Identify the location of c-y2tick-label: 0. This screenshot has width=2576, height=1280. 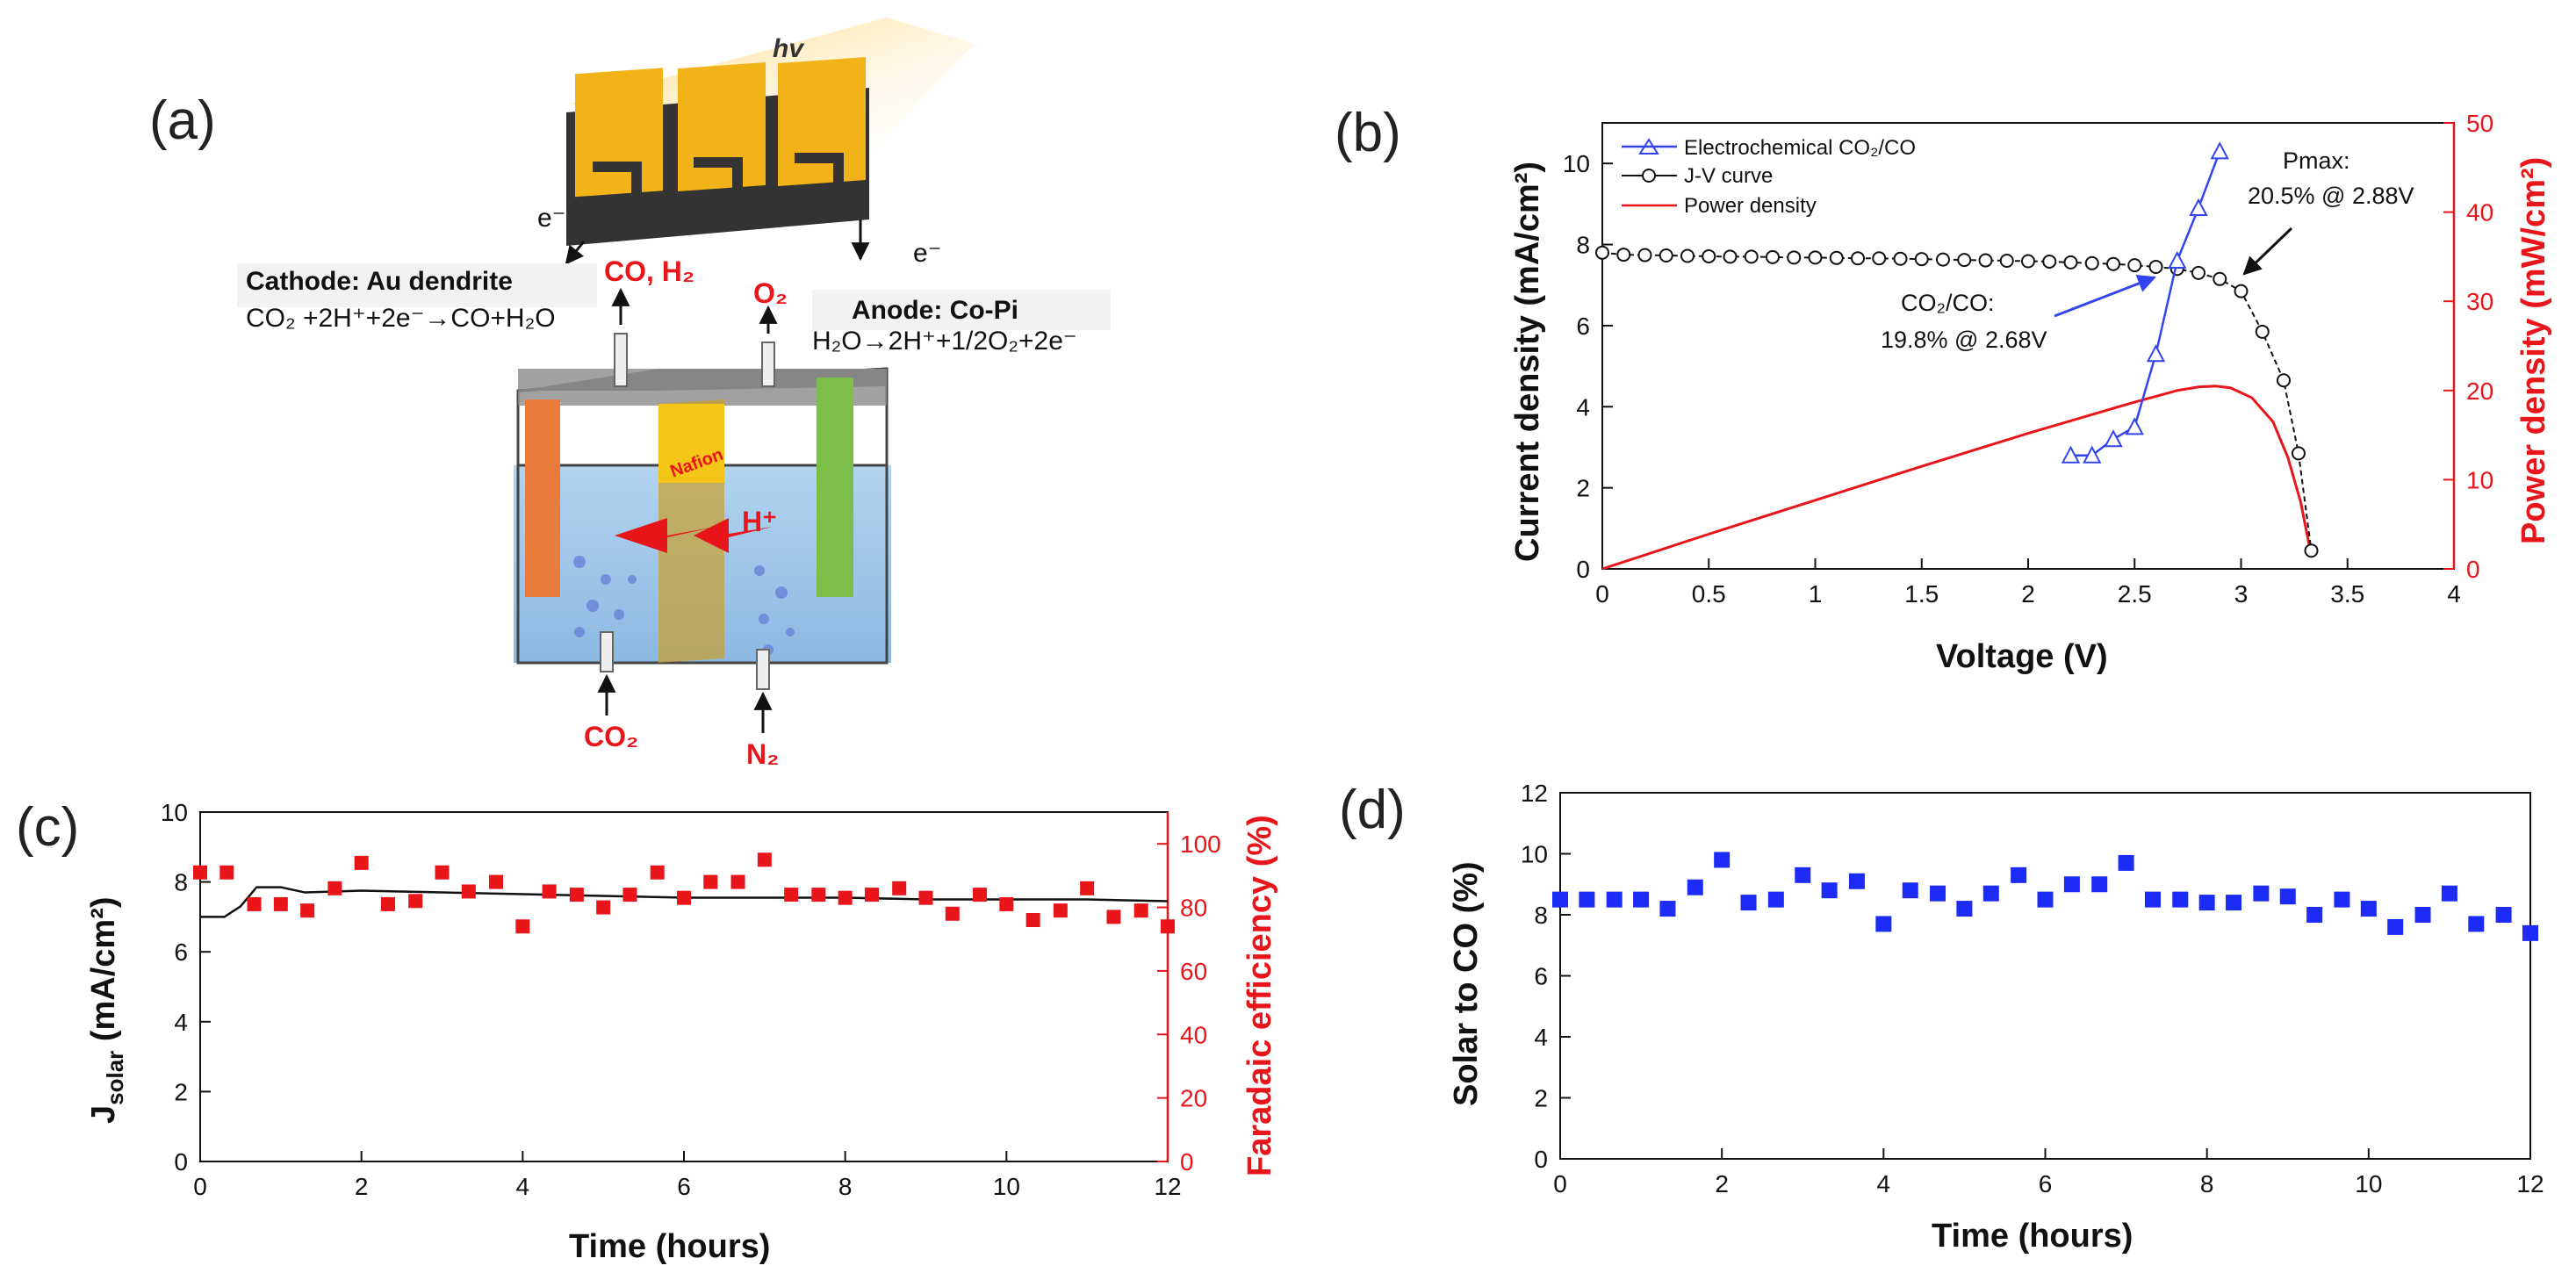
(1187, 1162).